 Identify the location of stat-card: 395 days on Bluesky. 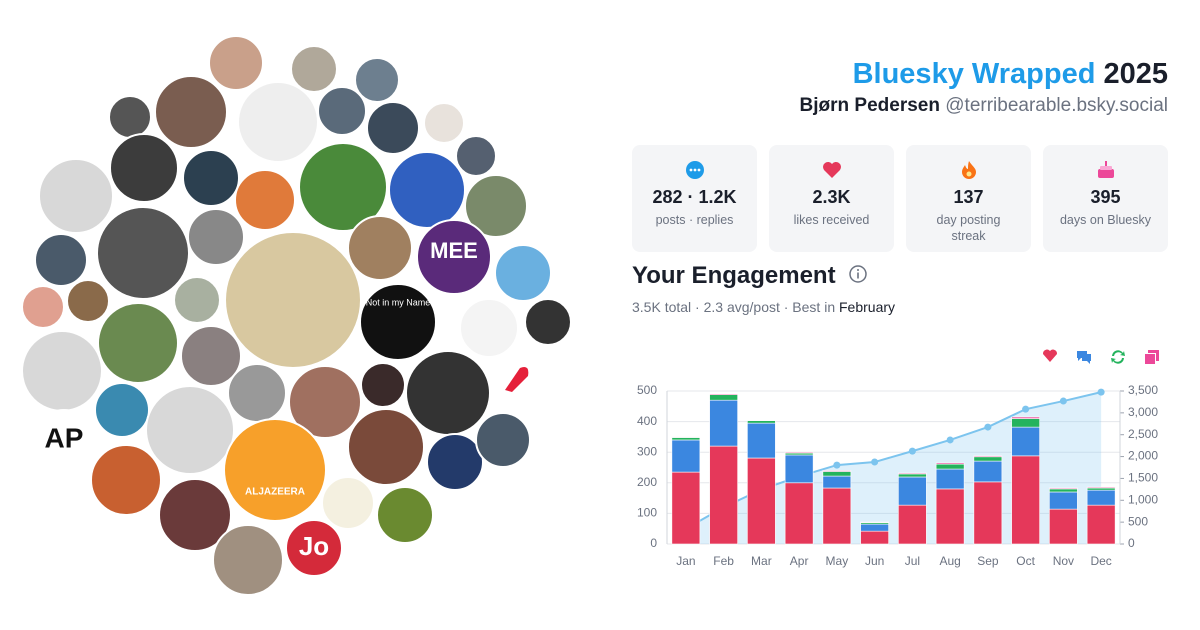
(1105, 198).